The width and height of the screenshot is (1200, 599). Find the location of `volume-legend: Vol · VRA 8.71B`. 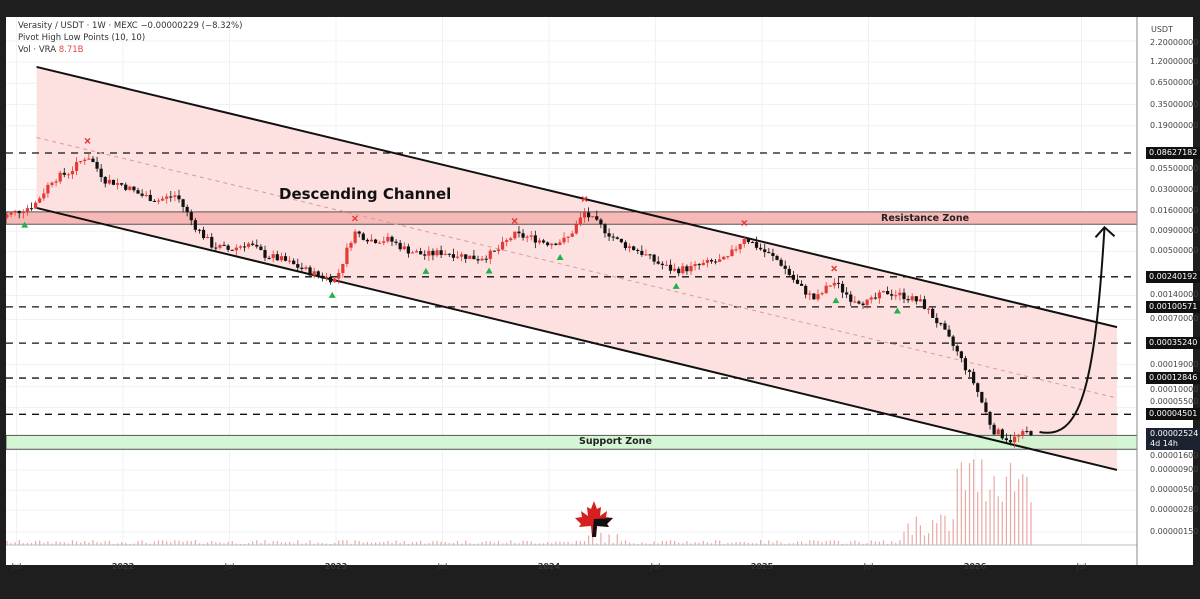

volume-legend: Vol · VRA 8.71B is located at coordinates (50, 50).